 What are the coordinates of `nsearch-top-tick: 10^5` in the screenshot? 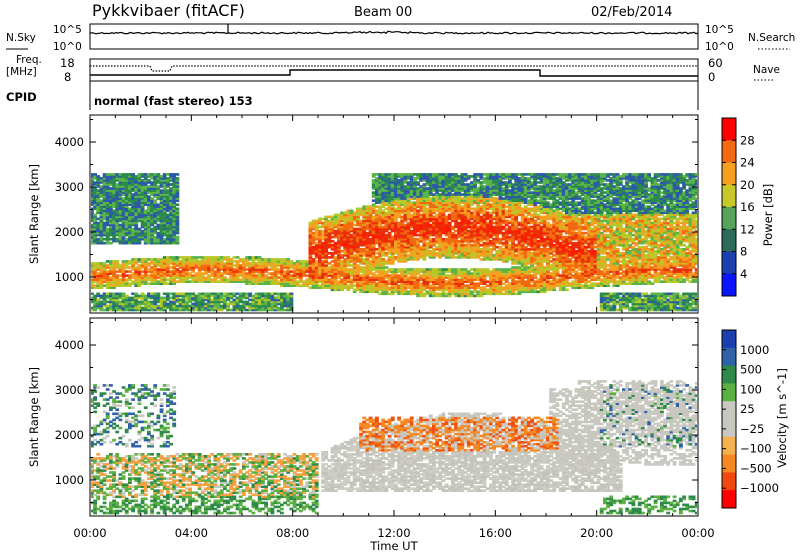 It's located at (719, 30).